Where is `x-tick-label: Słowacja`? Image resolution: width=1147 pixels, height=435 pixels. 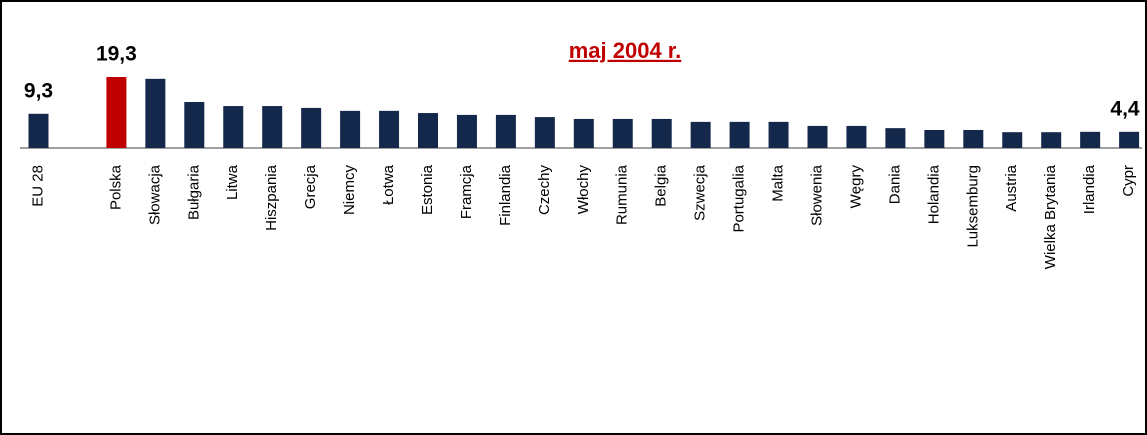
x-tick-label: Słowacja is located at coordinates (154, 194).